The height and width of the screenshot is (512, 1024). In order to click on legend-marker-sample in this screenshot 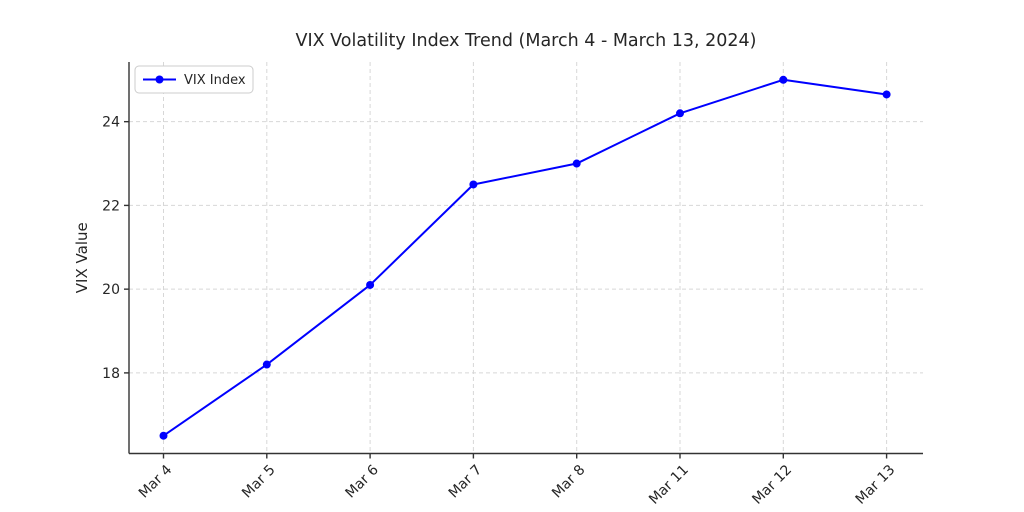, I will do `click(159, 79)`.